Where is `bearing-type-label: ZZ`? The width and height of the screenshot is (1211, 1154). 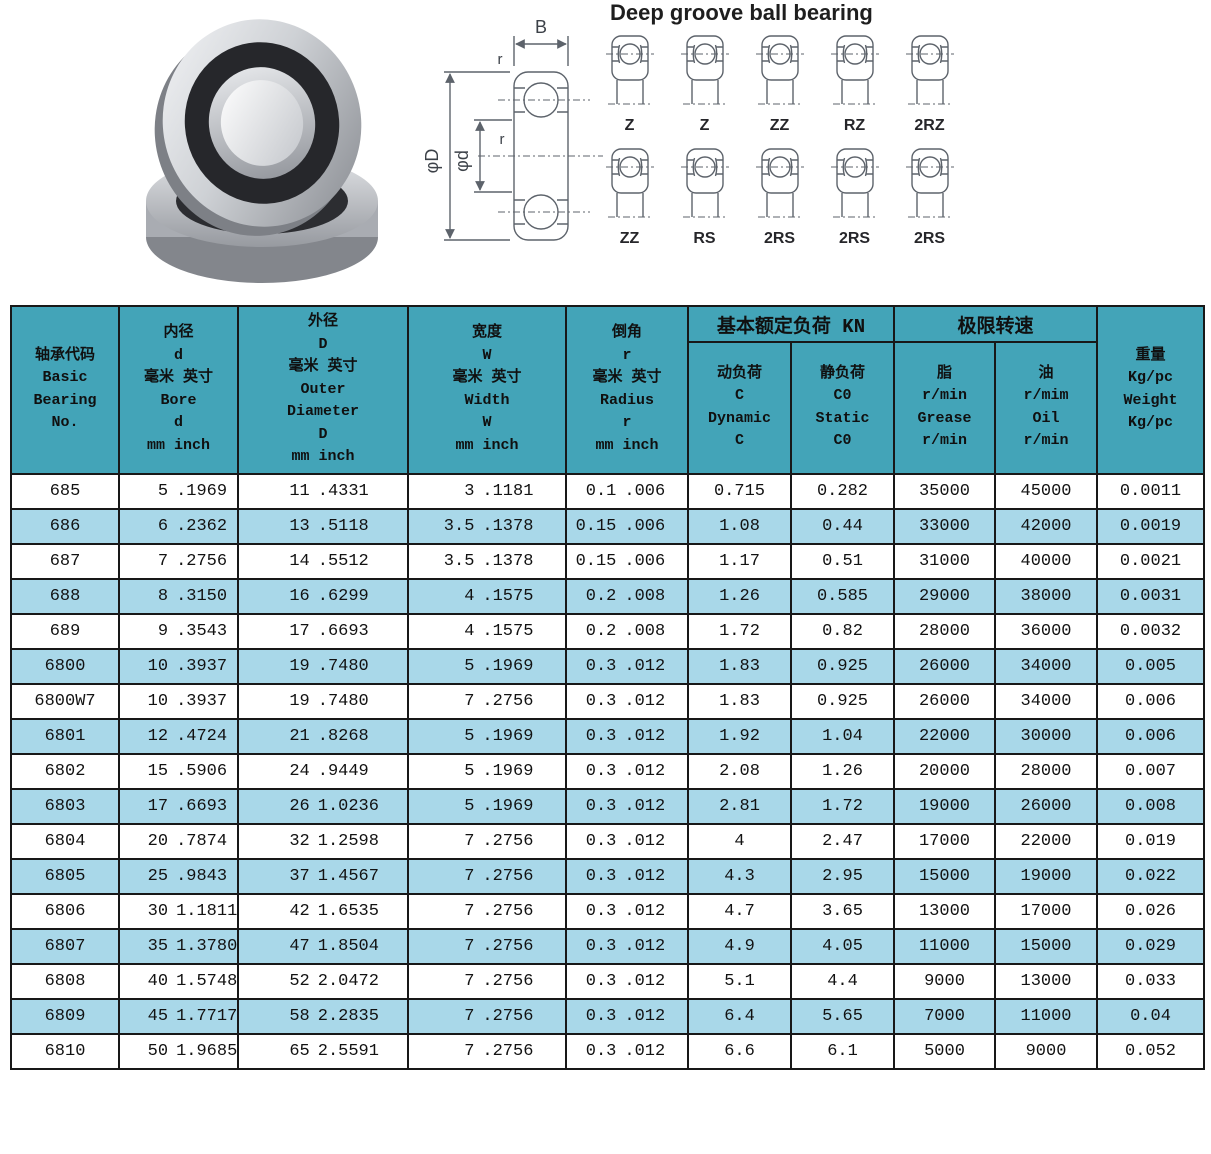
bearing-type-label: ZZ is located at coordinates (629, 238).